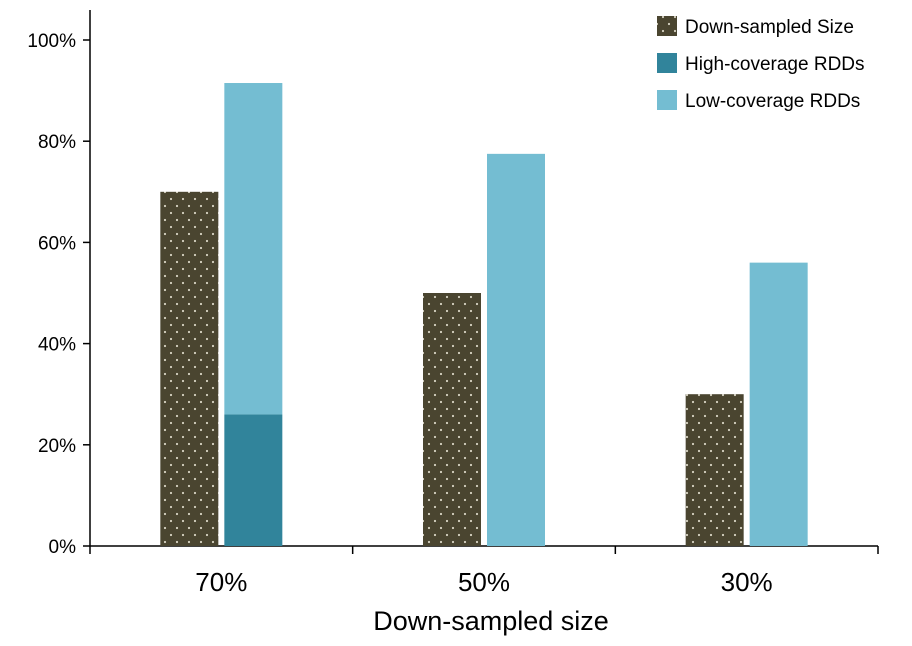 The image size is (912, 646). What do you see at coordinates (57, 446) in the screenshot?
I see `y-tick-label: 20%` at bounding box center [57, 446].